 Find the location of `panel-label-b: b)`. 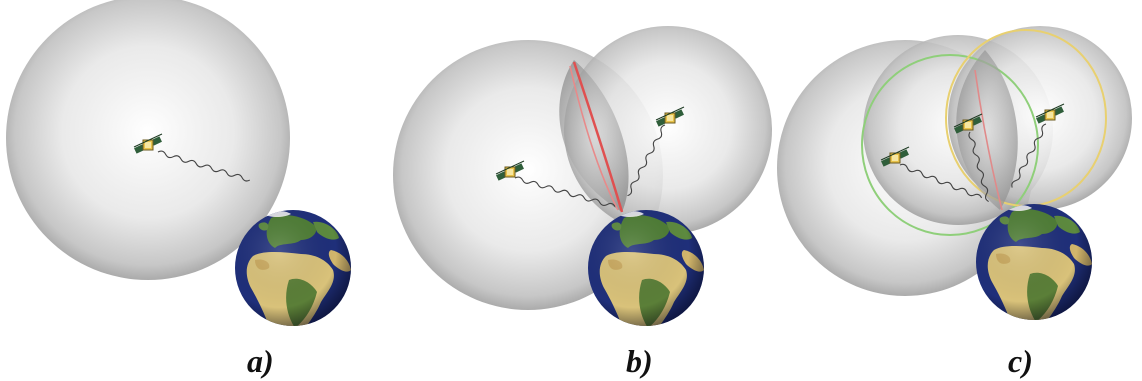

panel-label-b: b) is located at coordinates (639, 361).